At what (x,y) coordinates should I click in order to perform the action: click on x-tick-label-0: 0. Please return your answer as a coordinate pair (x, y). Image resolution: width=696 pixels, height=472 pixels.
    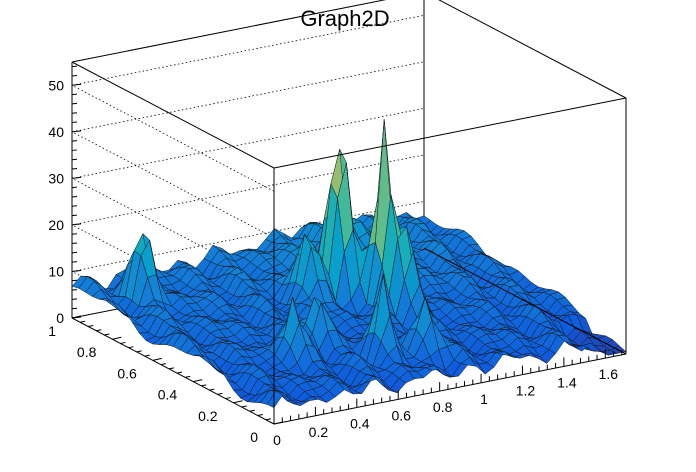
    Looking at the image, I should click on (277, 440).